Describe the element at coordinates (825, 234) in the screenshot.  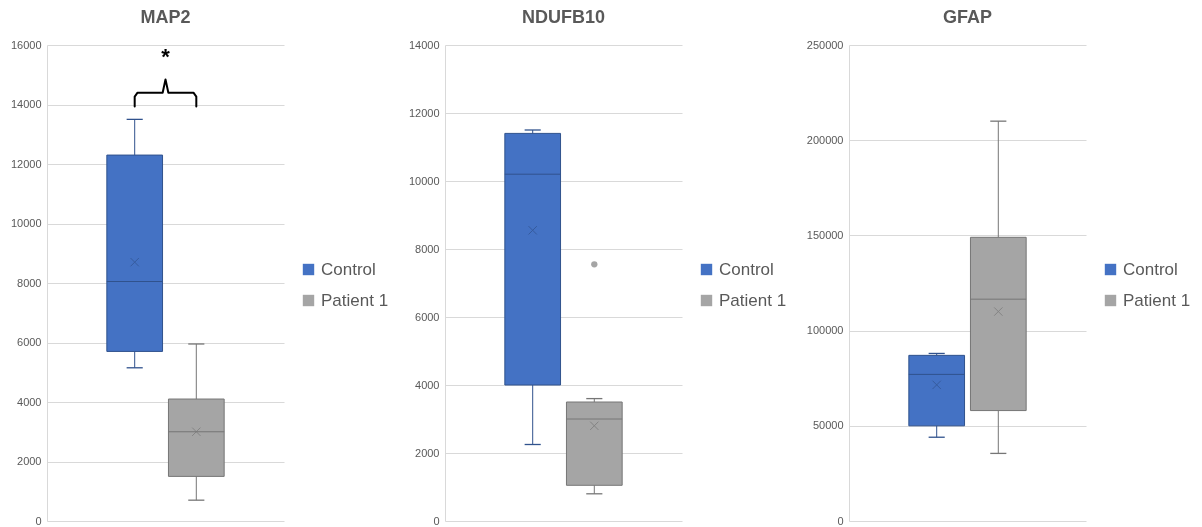
I see `y-tick-label: 150000` at that location.